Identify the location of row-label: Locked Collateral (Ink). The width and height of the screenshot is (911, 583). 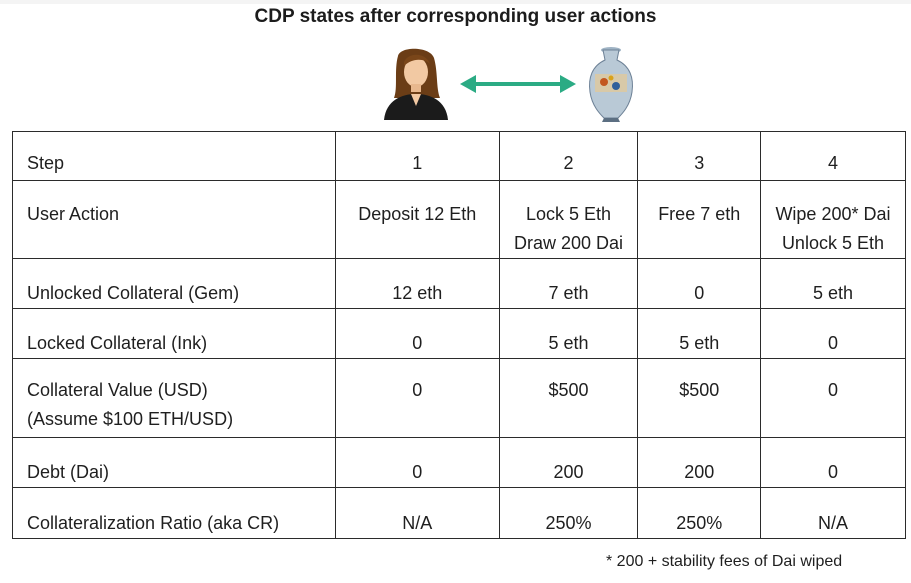
(174, 333).